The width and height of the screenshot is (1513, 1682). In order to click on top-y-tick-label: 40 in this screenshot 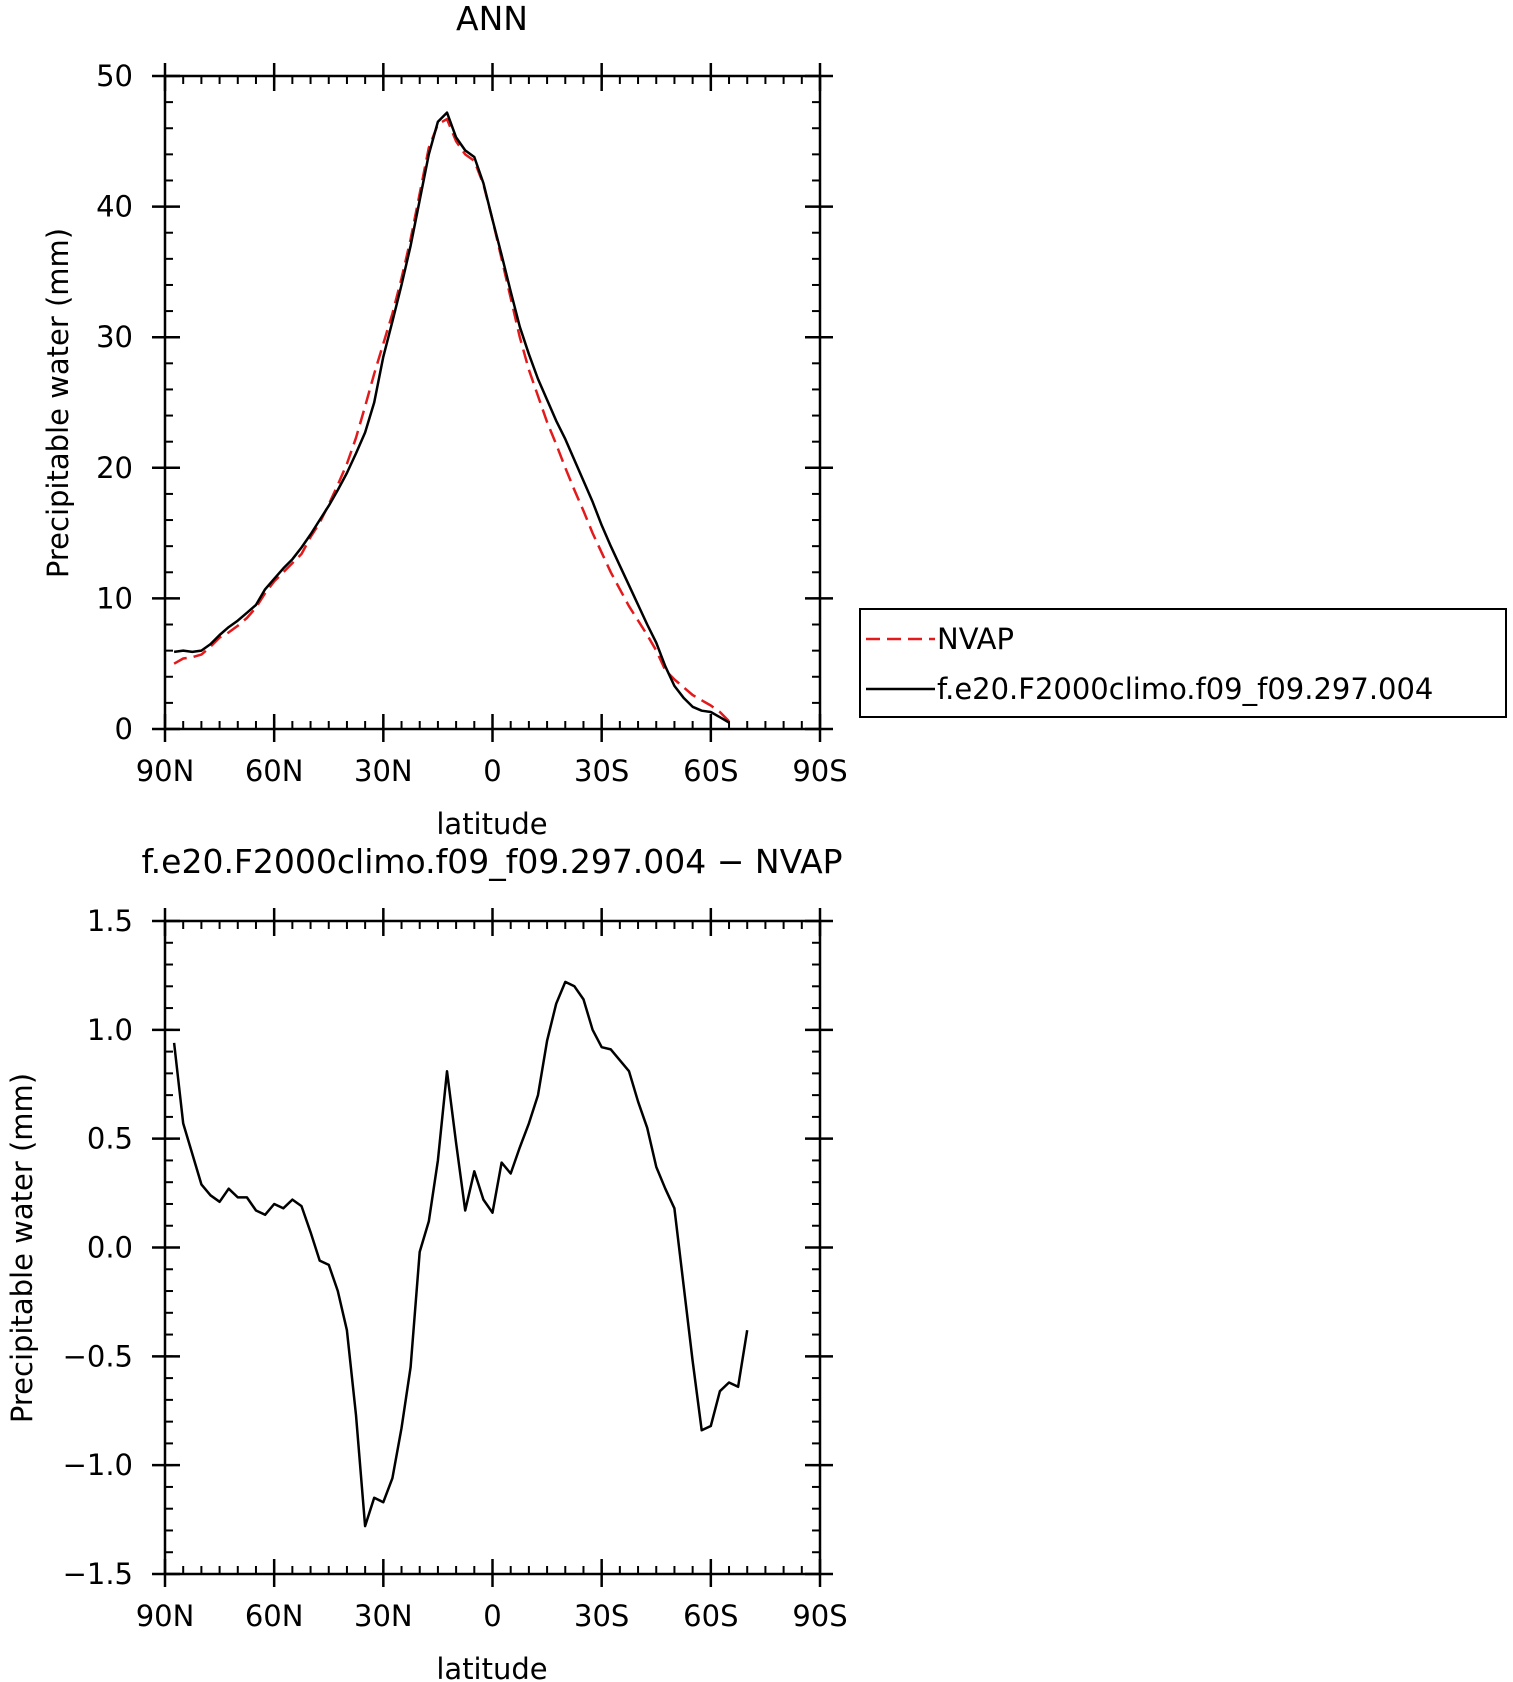, I will do `click(114, 207)`.